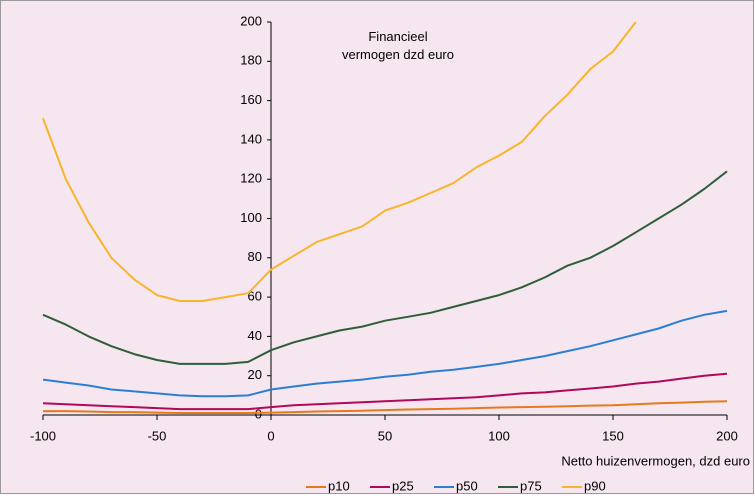 This screenshot has height=500, width=755. Describe the element at coordinates (43, 435) in the screenshot. I see `x-tick-label: -100` at that location.